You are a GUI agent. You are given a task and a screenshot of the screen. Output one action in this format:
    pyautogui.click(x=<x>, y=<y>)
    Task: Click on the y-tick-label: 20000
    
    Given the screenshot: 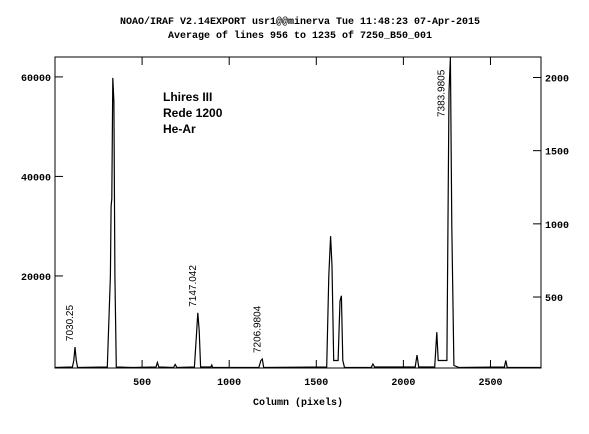 What is the action you would take?
    pyautogui.click(x=36, y=278)
    